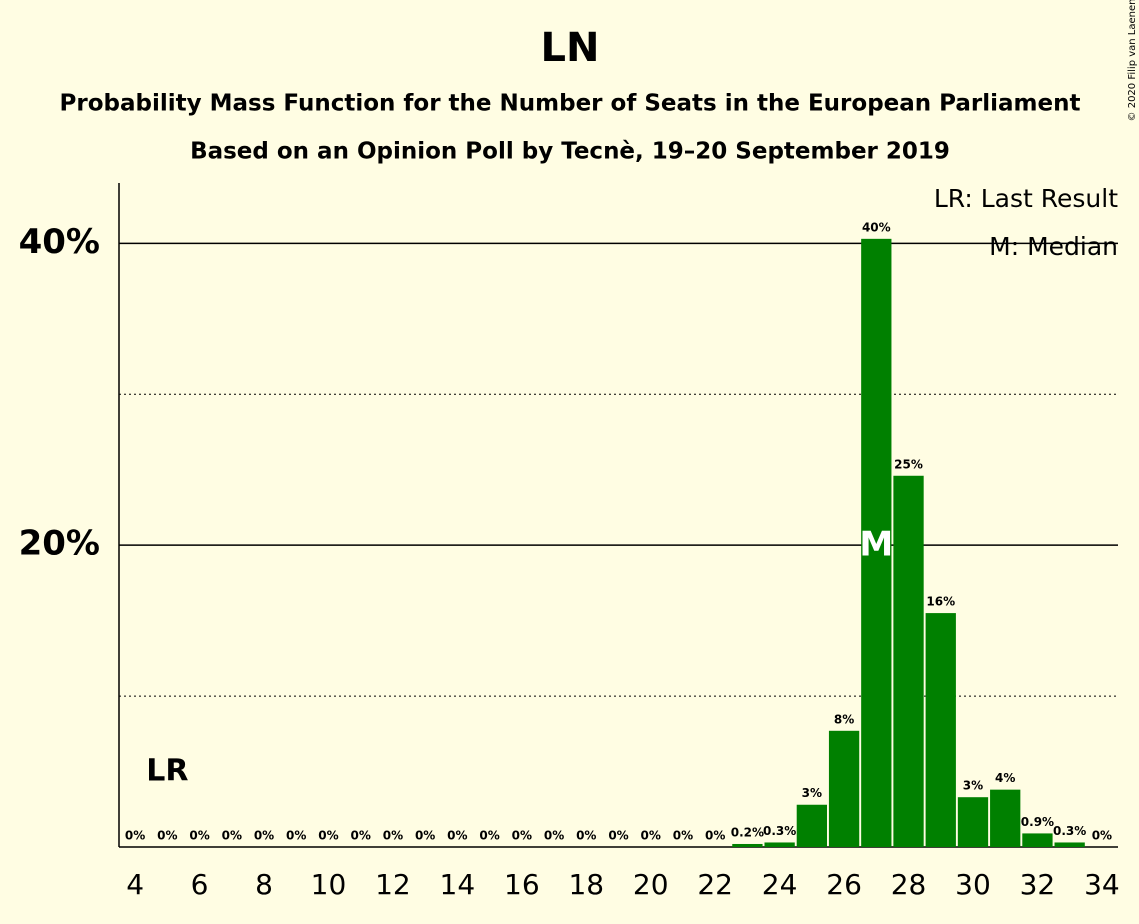  What do you see at coordinates (876, 545) in the screenshot?
I see `median-marker: M` at bounding box center [876, 545].